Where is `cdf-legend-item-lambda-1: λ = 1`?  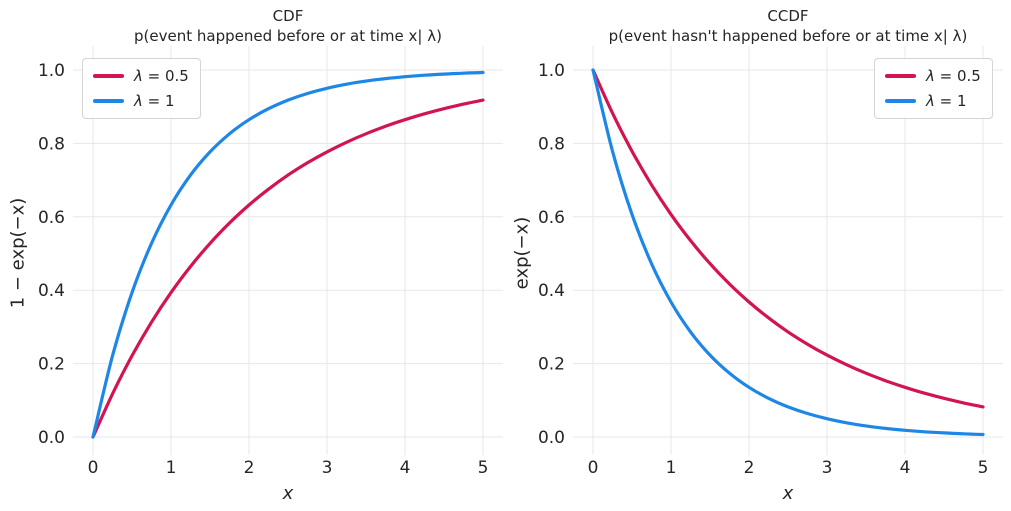
cdf-legend-item-lambda-1: λ = 1 is located at coordinates (141, 101).